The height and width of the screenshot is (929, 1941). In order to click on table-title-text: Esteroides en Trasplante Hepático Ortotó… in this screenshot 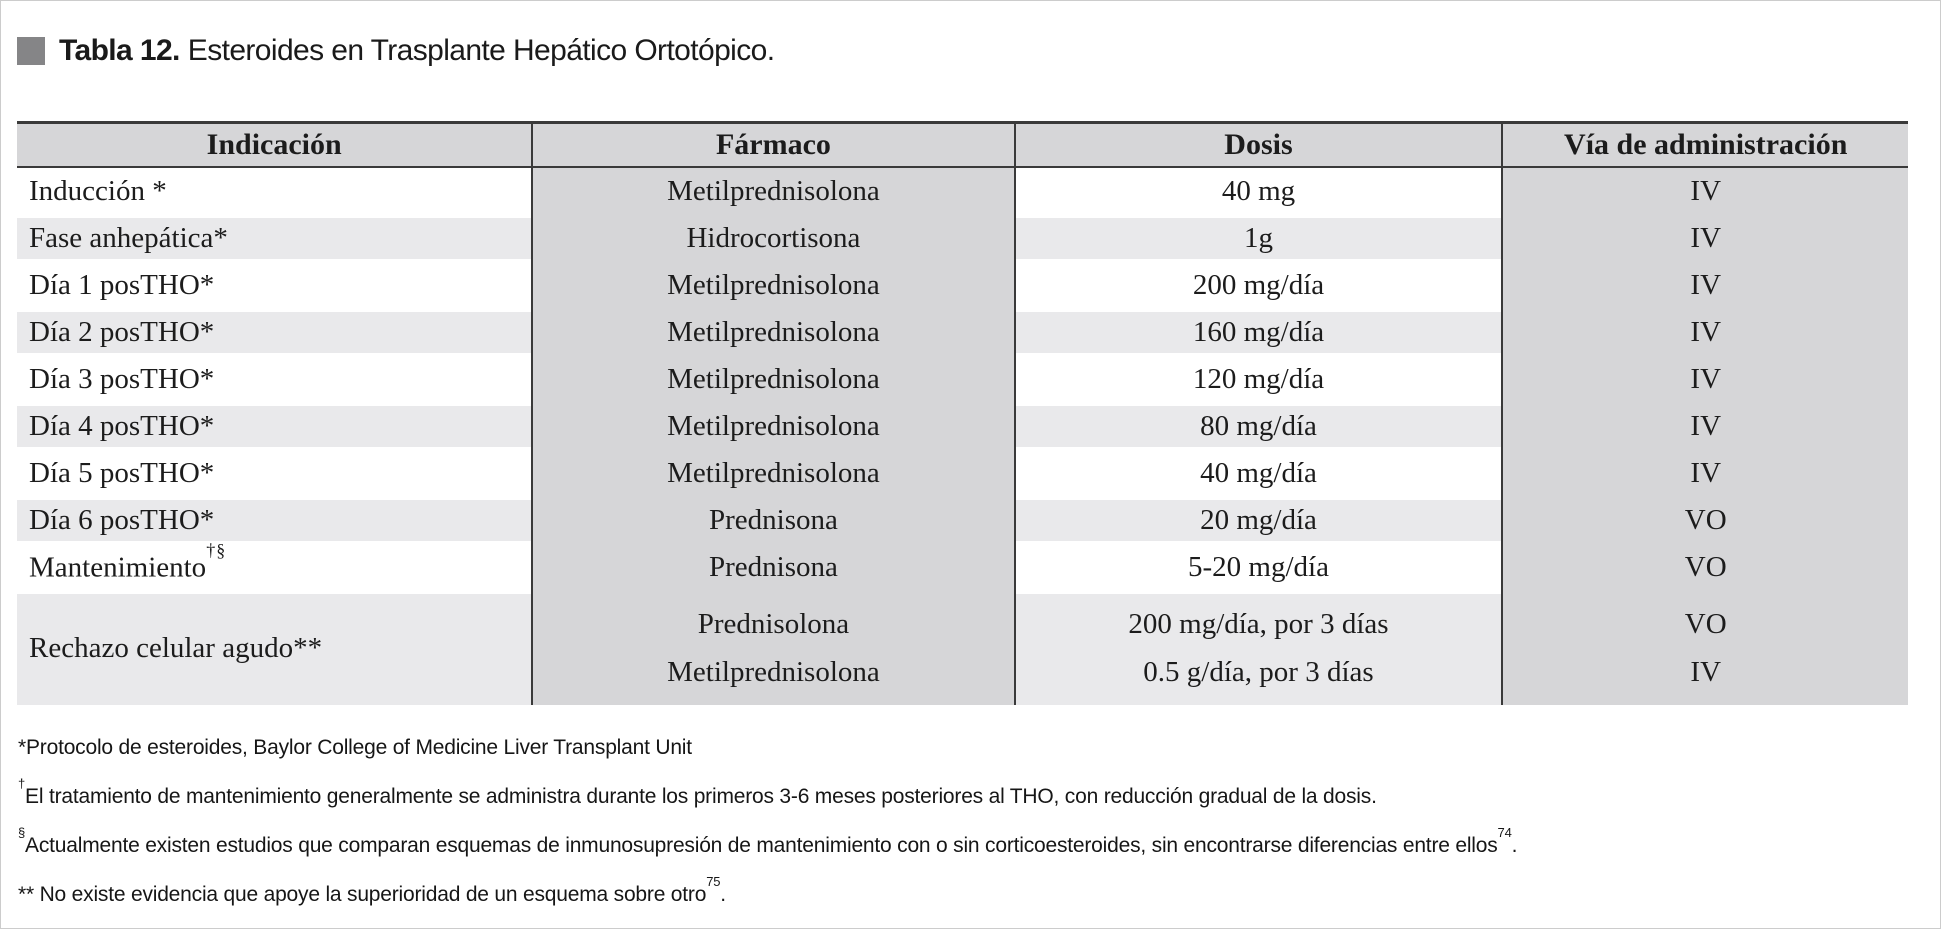, I will do `click(481, 50)`.